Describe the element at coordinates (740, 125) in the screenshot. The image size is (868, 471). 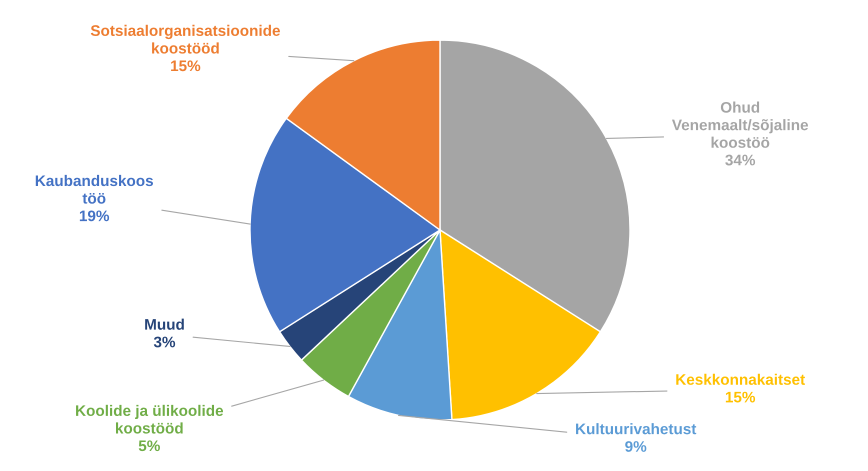
I see `slice-label: Ohud Venemaalt/sõjaline koostöö` at that location.